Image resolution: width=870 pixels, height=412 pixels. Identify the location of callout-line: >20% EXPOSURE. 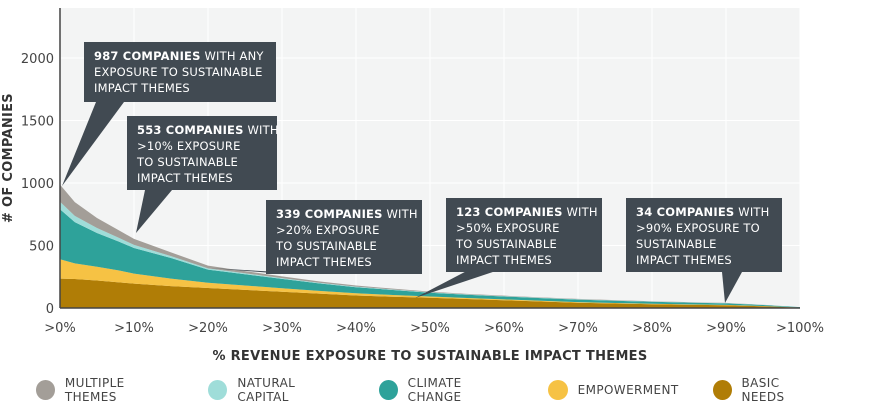
(328, 230).